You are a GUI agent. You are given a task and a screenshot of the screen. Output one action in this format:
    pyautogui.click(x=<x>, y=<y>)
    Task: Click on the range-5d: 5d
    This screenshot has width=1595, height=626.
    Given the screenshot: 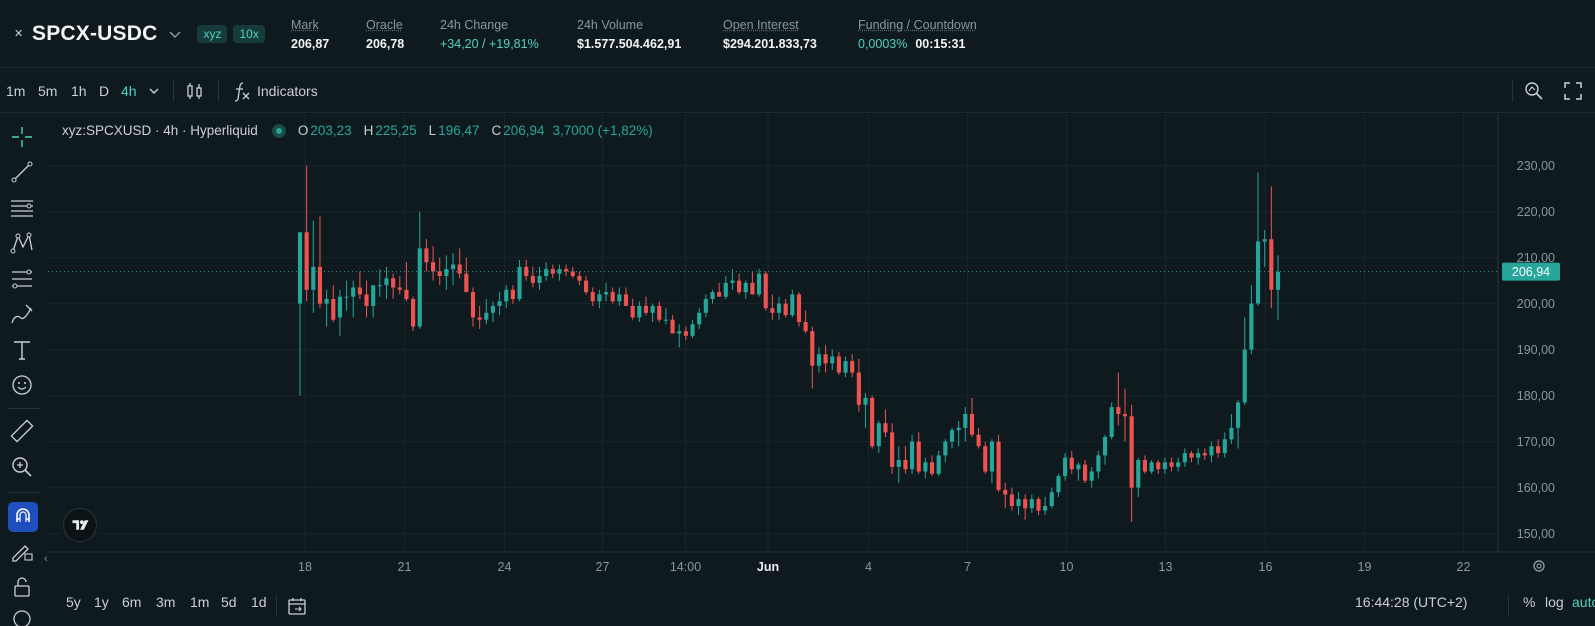 What is the action you would take?
    pyautogui.click(x=229, y=602)
    